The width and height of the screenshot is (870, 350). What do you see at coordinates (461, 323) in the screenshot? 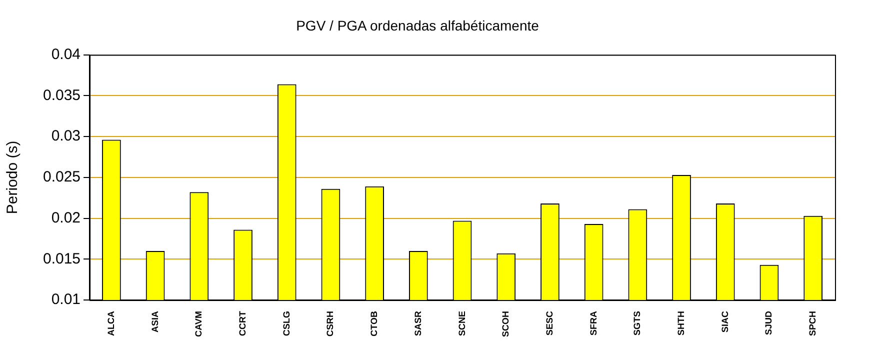
I see `x-tick-label: SCNE` at bounding box center [461, 323].